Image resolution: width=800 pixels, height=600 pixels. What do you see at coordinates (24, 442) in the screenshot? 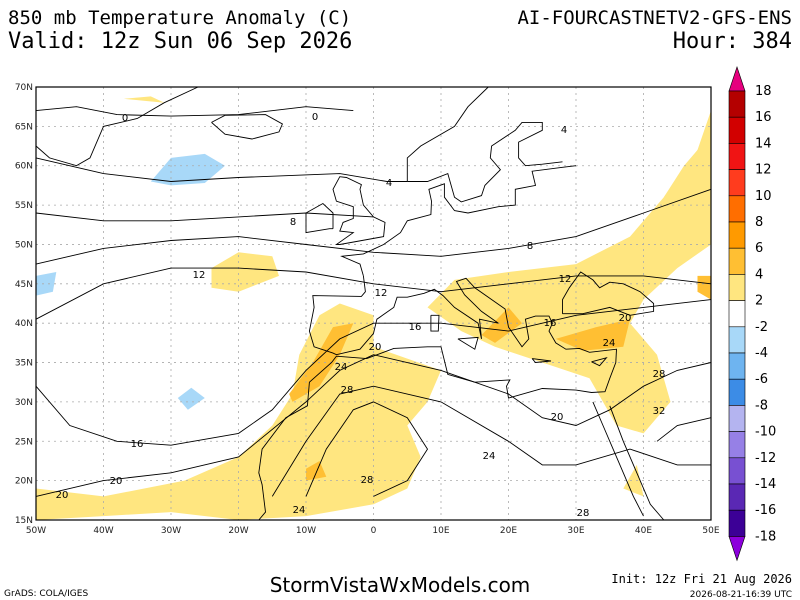
I see `lat-label: 25N` at bounding box center [24, 442].